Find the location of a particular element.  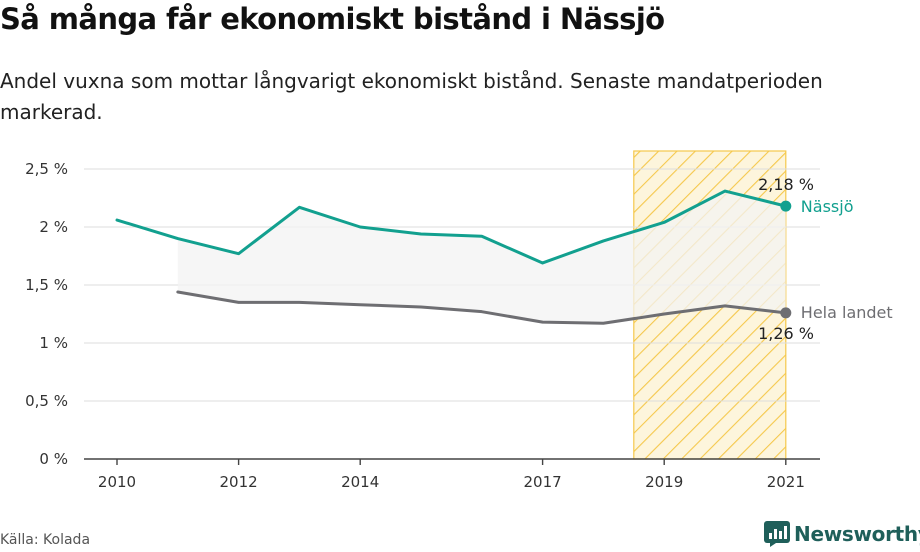

end-value-label-nassjo: 2,18 % is located at coordinates (786, 184).